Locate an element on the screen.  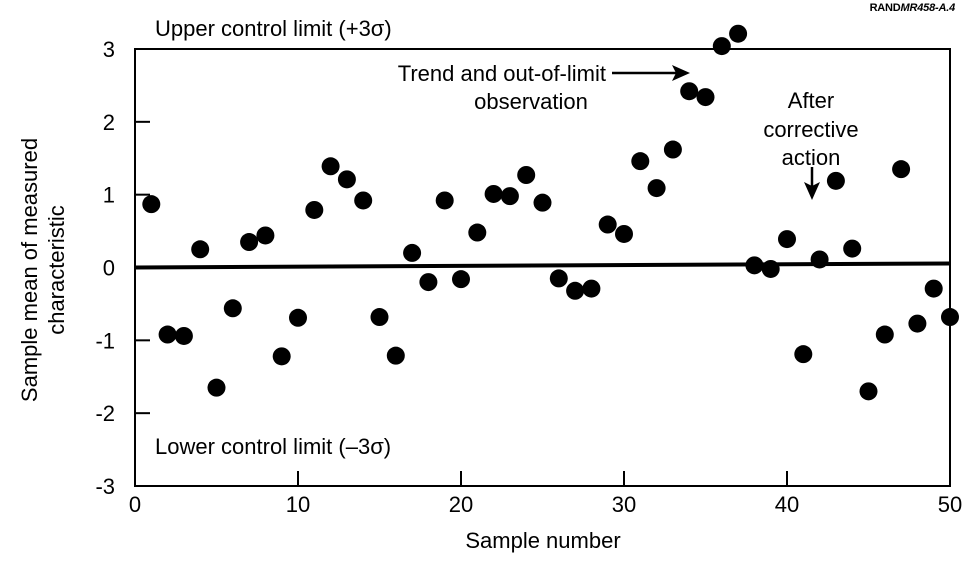
y-axis-label-line-1: Sample mean of measured is located at coordinates (29, 270).